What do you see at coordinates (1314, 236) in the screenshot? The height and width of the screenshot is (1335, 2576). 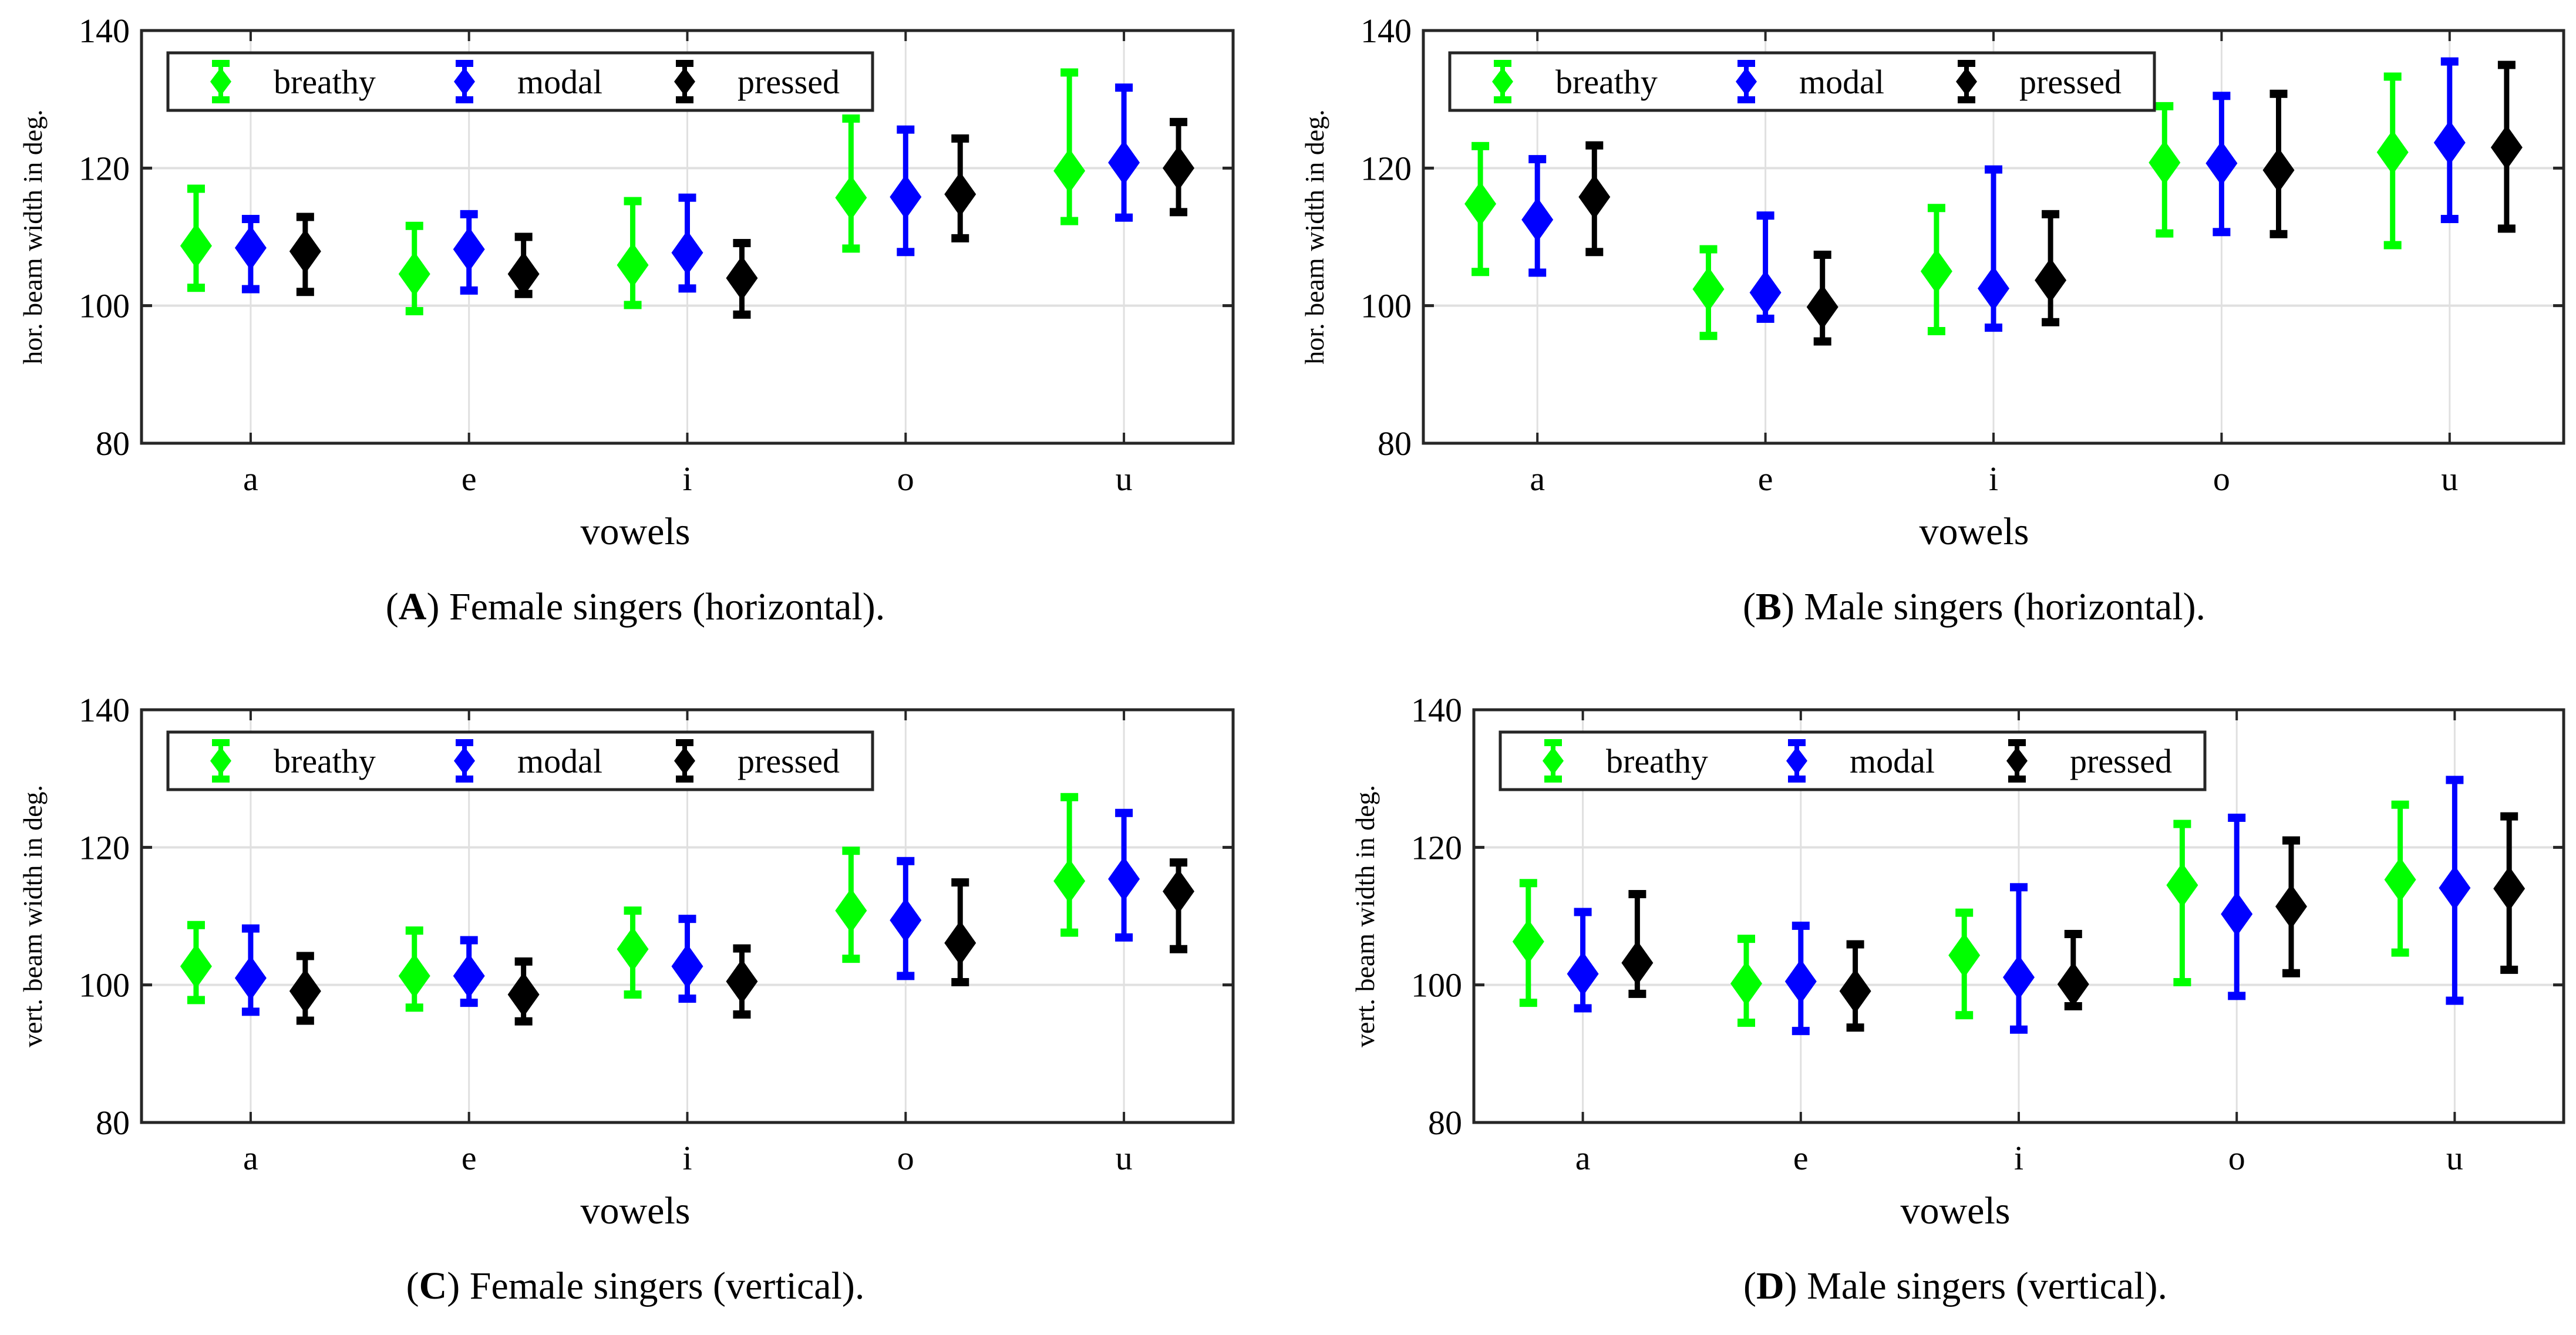 I see `y-axis-label: hor. beam width in deg.` at bounding box center [1314, 236].